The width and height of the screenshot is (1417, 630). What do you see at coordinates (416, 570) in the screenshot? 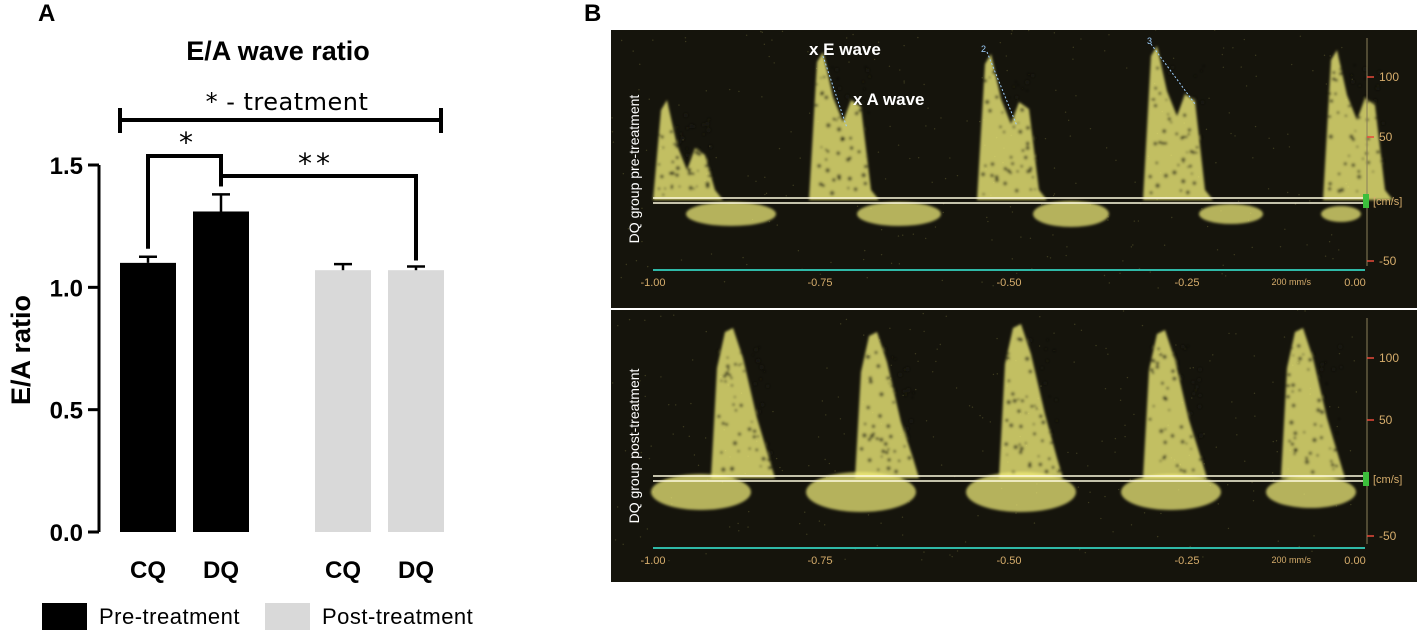
I see `x-tick-label: DQ` at bounding box center [416, 570].